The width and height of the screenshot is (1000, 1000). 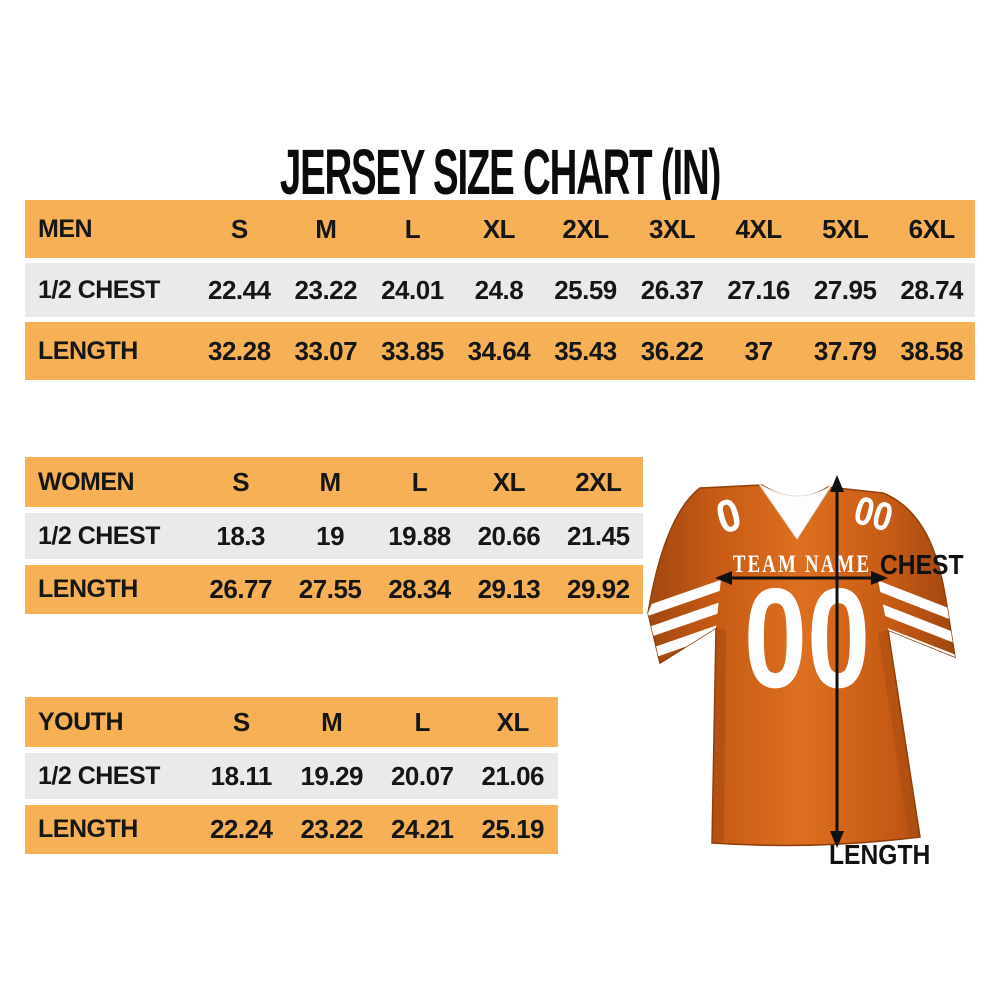 I want to click on size-value-cell: 32.28, so click(x=239, y=350).